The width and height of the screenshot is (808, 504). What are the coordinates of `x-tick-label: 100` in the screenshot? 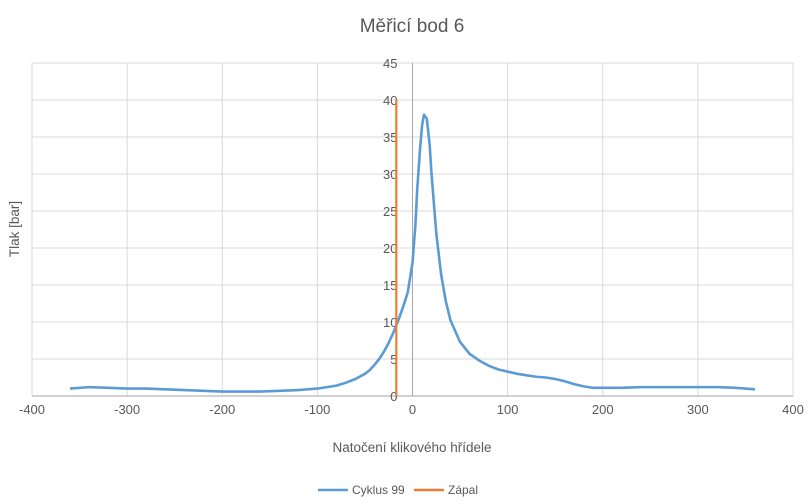 It's located at (508, 409).